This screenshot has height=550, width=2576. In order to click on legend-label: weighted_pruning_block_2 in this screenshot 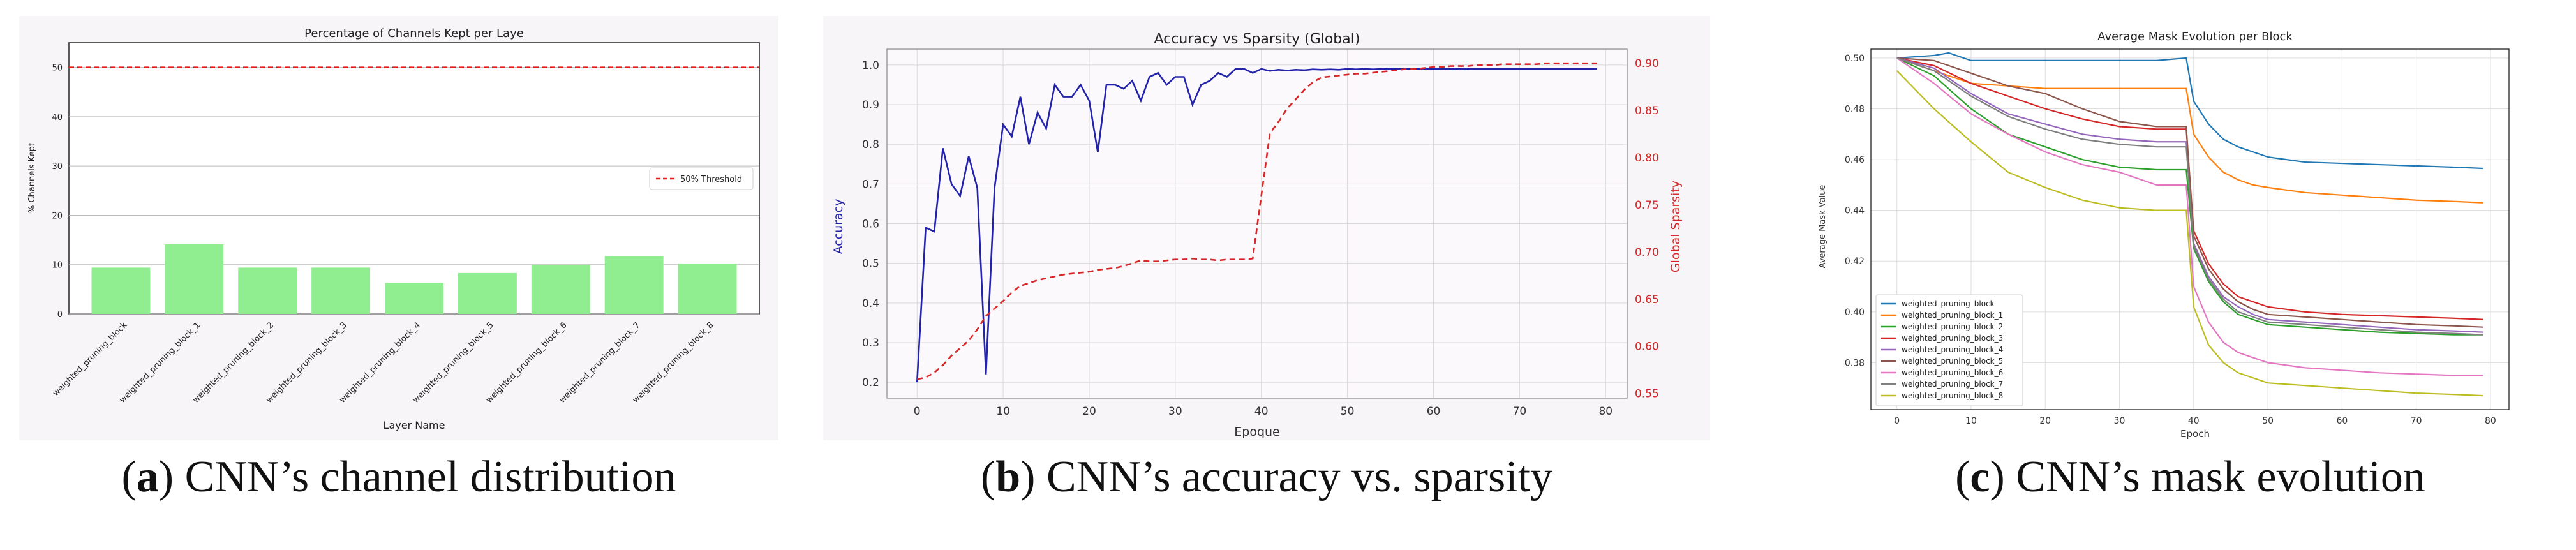, I will do `click(1952, 326)`.